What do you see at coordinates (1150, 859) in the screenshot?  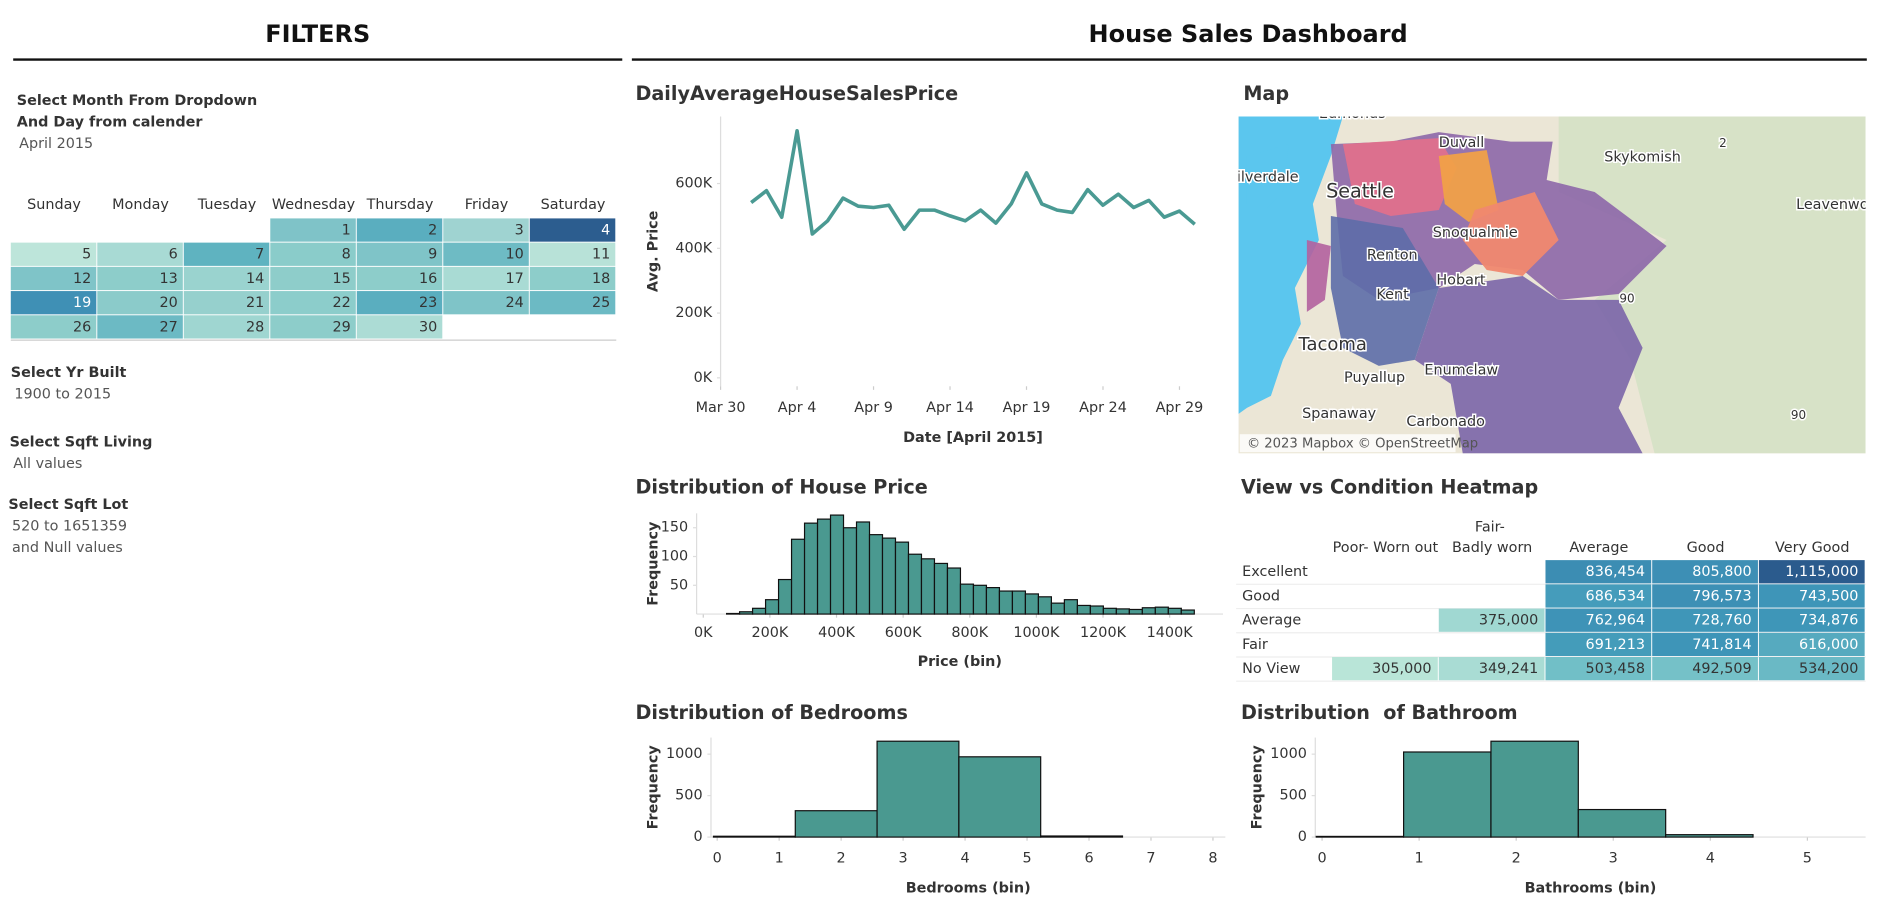 I see `x-tick-label: 7` at bounding box center [1150, 859].